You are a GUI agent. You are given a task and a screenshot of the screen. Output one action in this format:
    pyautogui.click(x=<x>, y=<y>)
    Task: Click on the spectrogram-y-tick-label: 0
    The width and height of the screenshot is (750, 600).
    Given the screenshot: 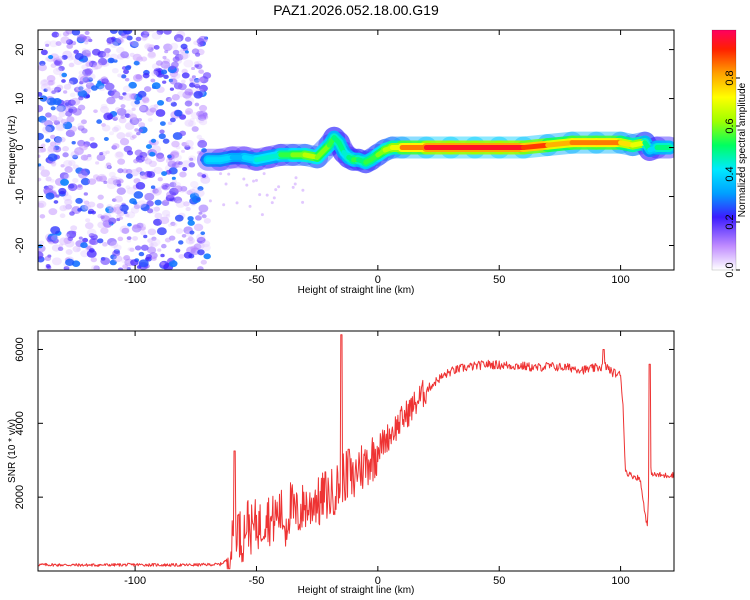 What is the action you would take?
    pyautogui.click(x=20, y=147)
    